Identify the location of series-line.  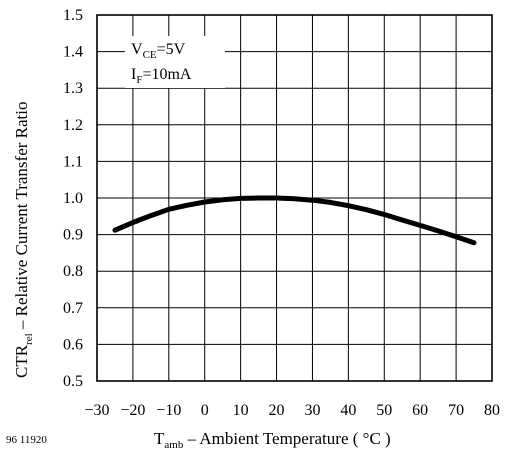
(294, 220).